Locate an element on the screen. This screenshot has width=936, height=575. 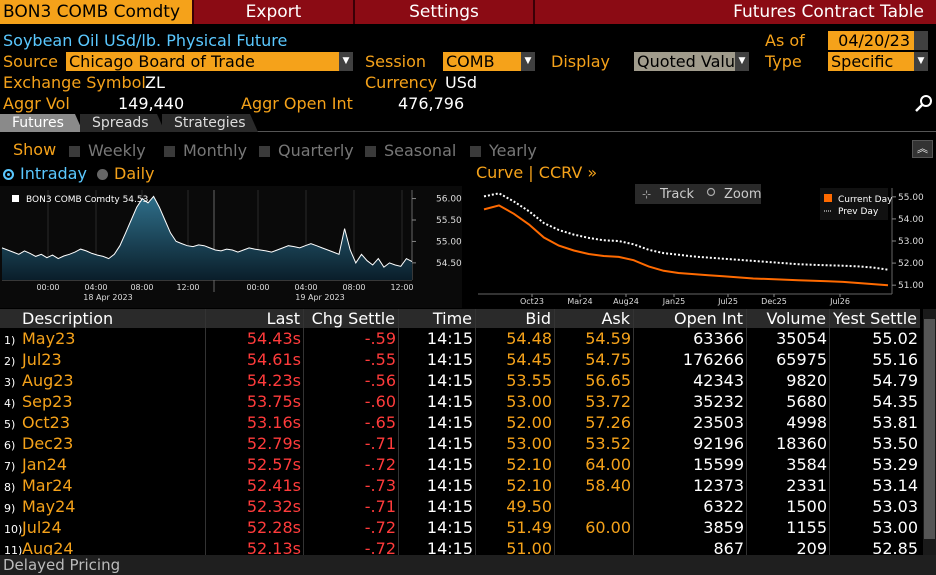
cell-ask: 53.72 is located at coordinates (608, 401).